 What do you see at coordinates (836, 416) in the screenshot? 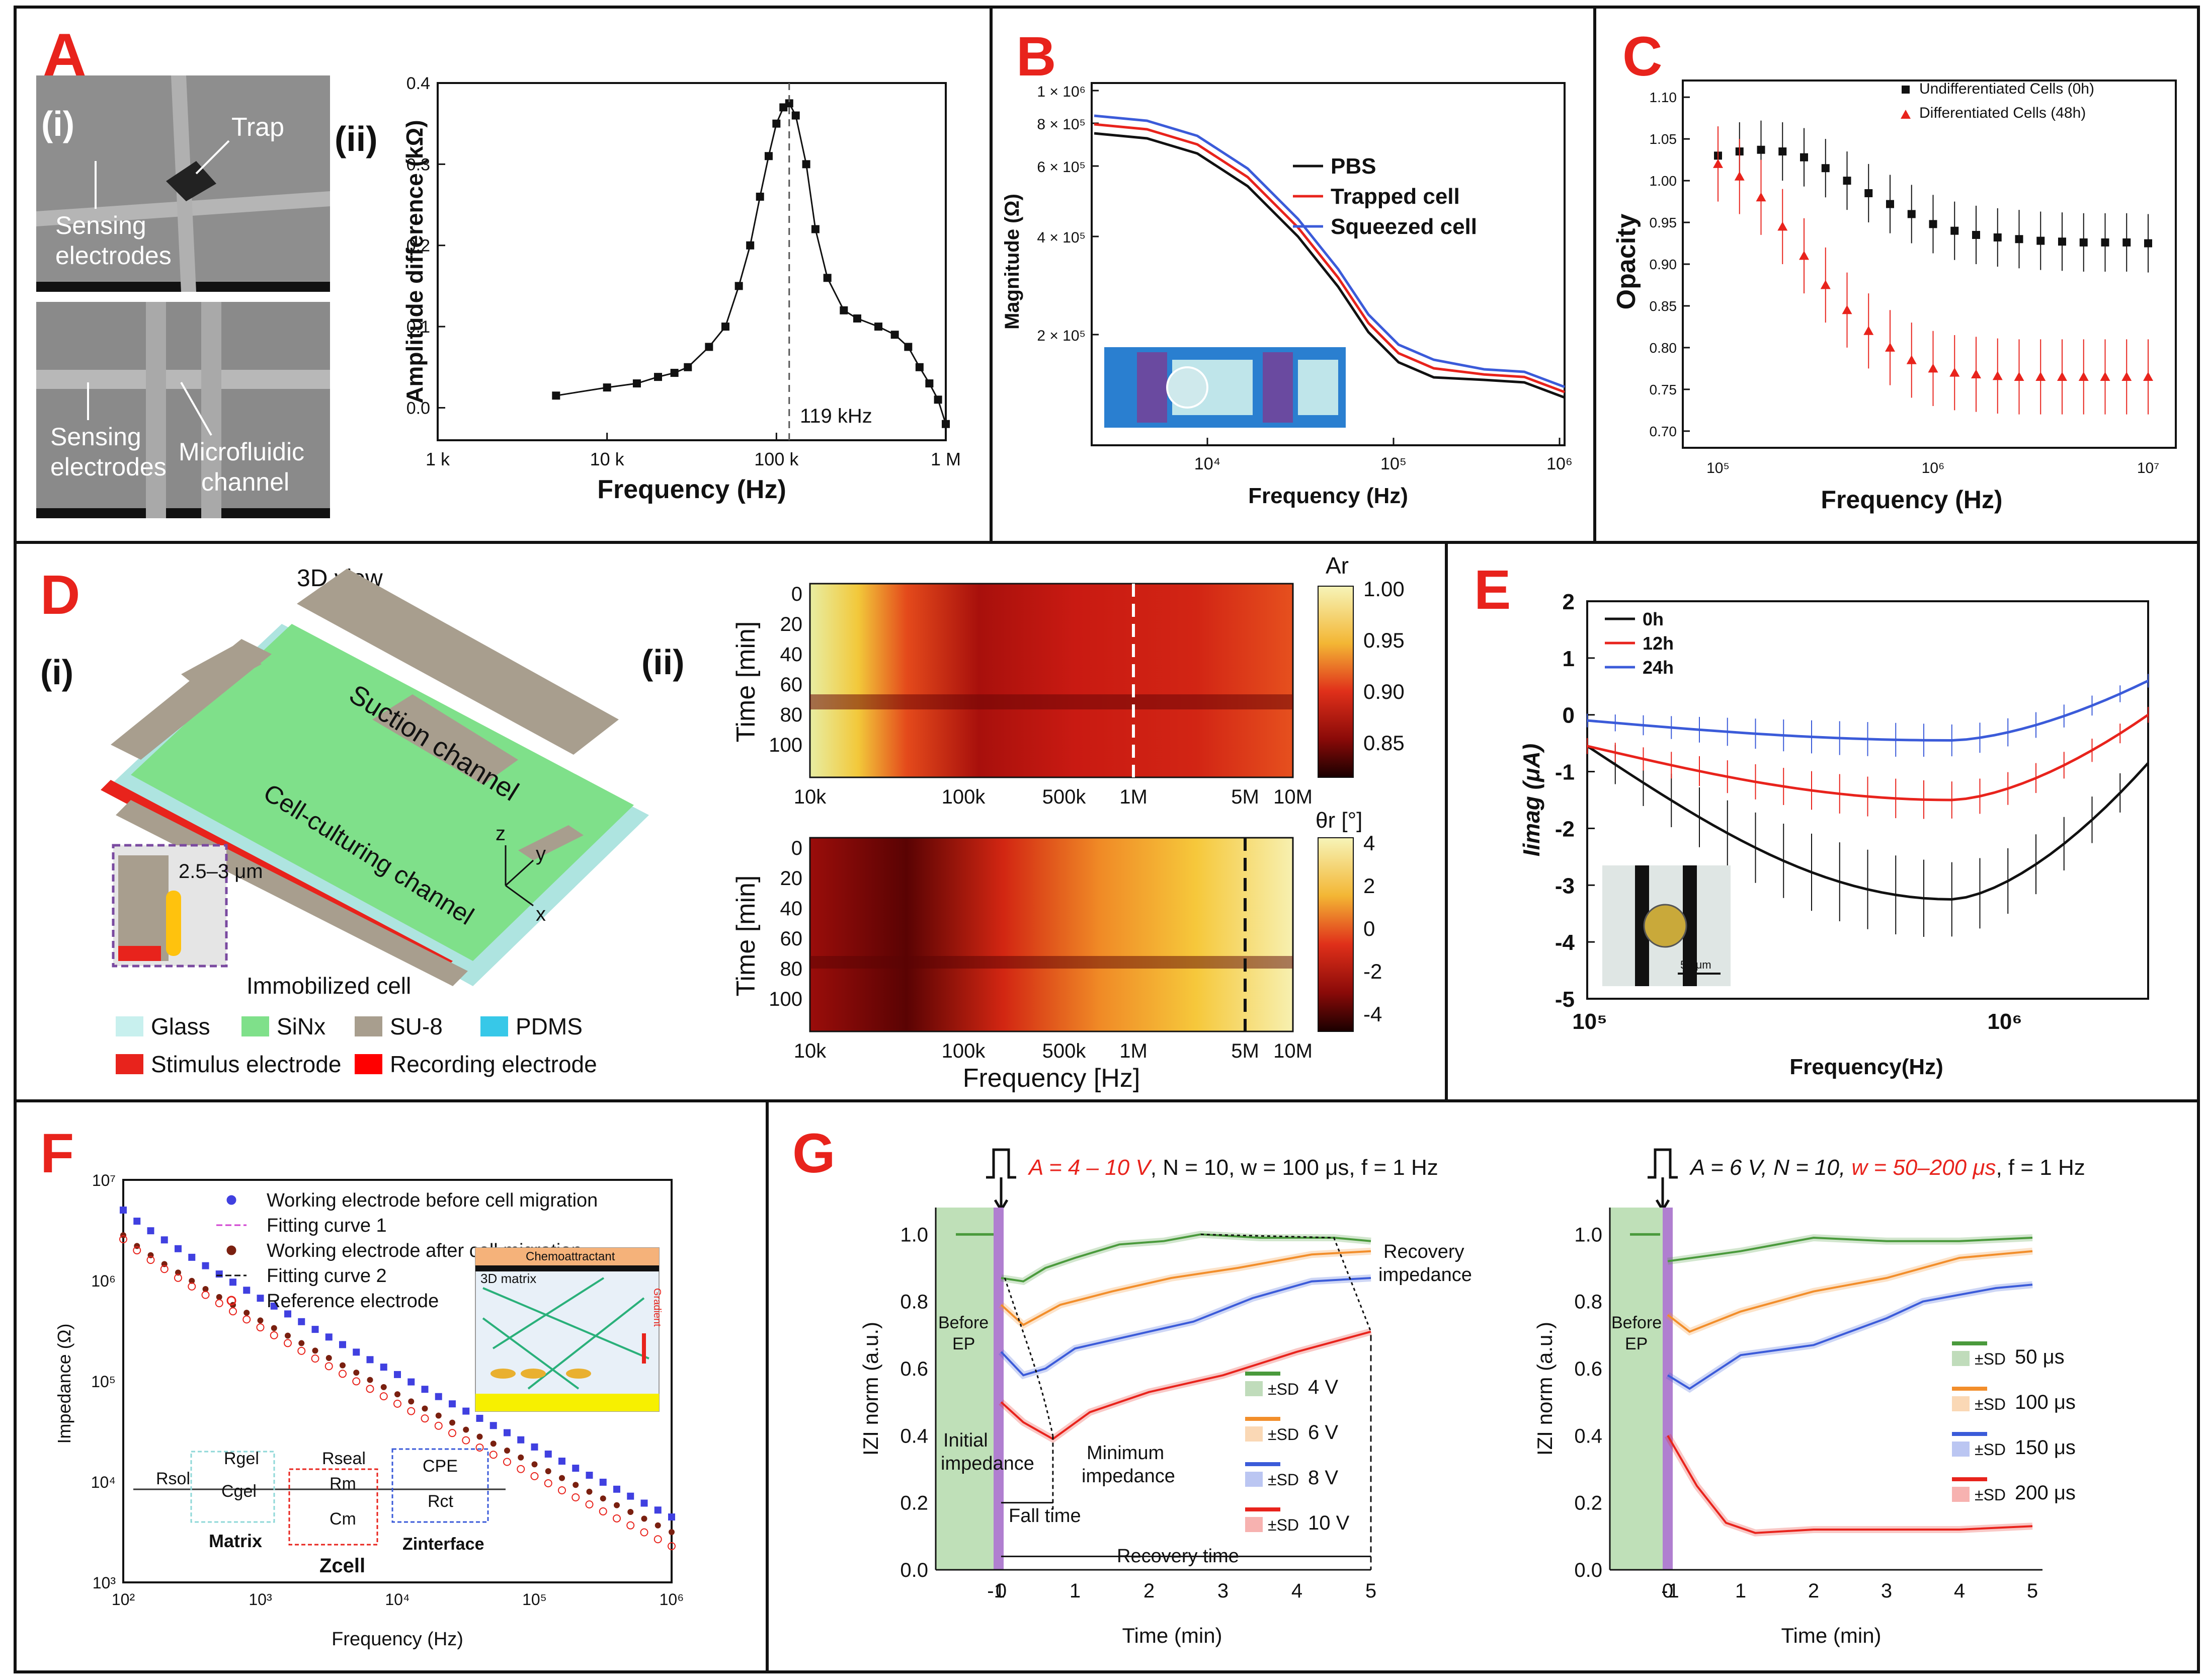
I see `chart-a-annotation: 119 kHz` at bounding box center [836, 416].